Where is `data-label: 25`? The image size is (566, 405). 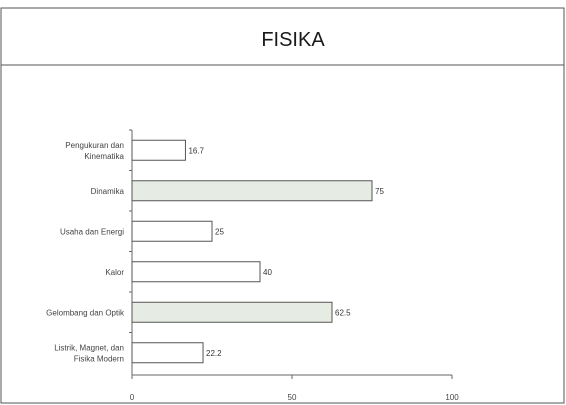 data-label: 25 is located at coordinates (219, 231).